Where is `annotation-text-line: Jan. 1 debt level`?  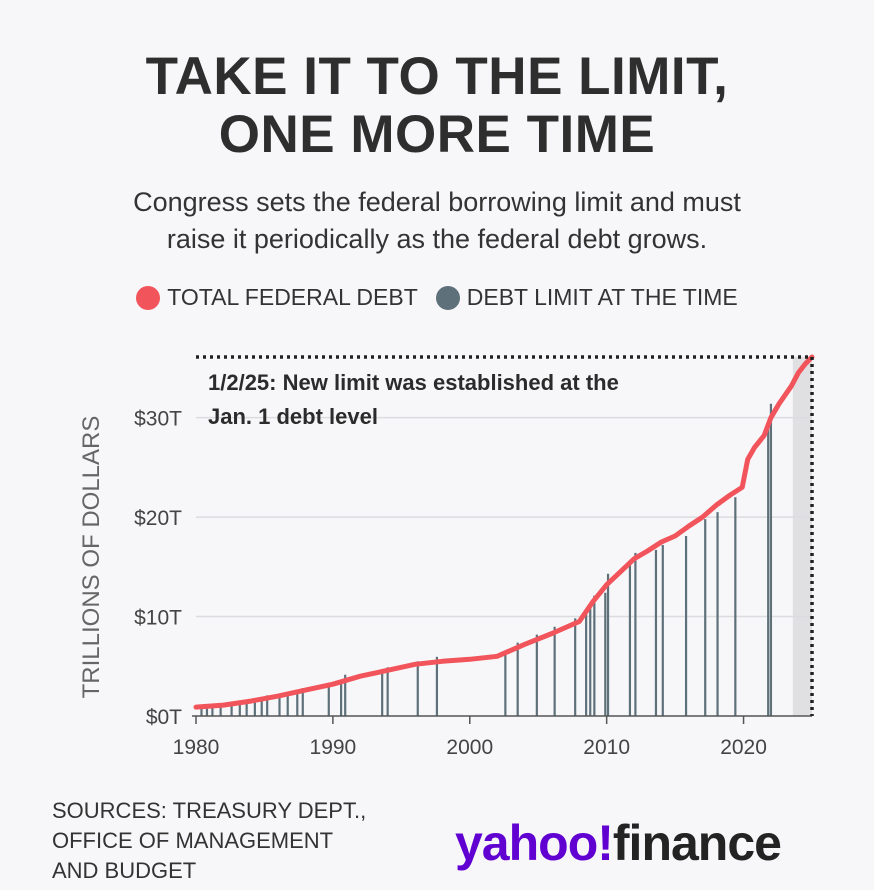
annotation-text-line: Jan. 1 debt level is located at coordinates (293, 416).